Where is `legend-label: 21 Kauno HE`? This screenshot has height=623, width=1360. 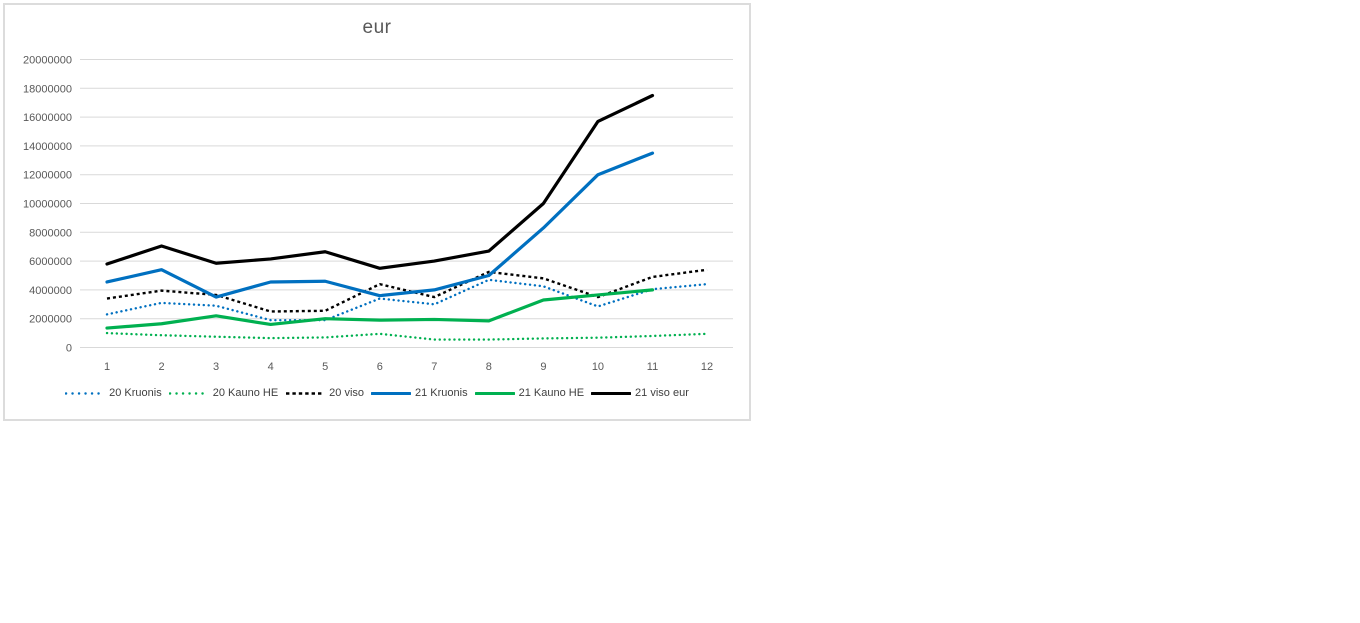
legend-label: 21 Kauno HE is located at coordinates (551, 393).